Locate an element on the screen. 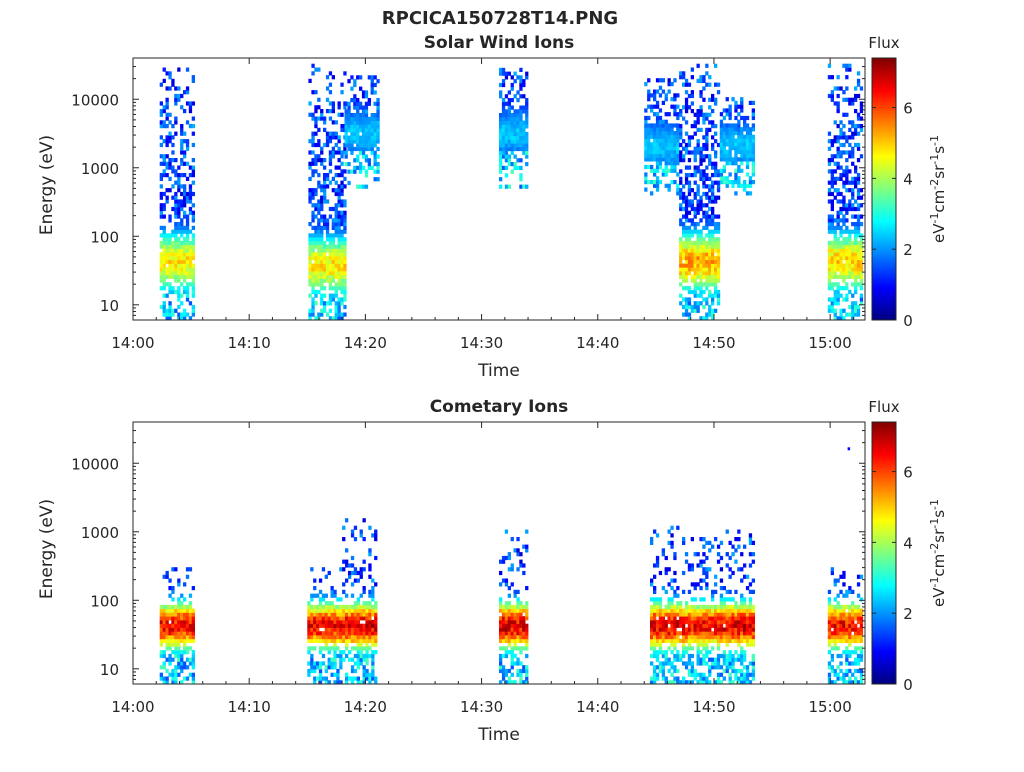 The image size is (1024, 772). y-tick-label: 10 is located at coordinates (109, 306).